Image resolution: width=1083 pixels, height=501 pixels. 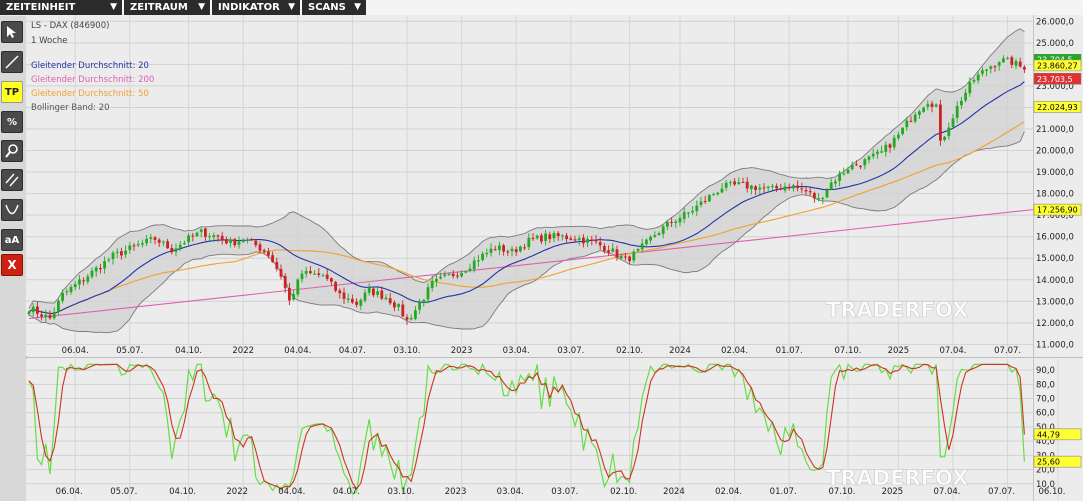 I want to click on delete-tool-icon: X, so click(x=12, y=265).